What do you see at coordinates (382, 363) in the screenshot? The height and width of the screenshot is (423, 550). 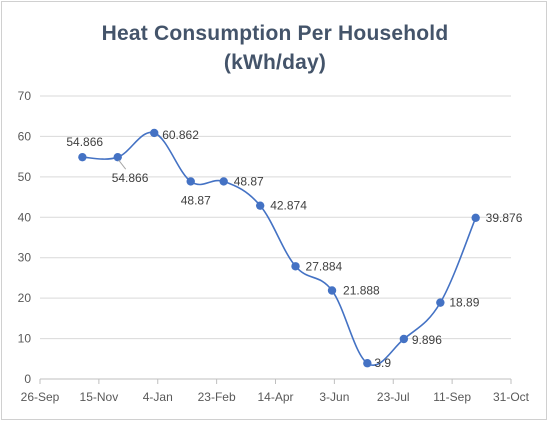 I see `data-label: 3.9` at bounding box center [382, 363].